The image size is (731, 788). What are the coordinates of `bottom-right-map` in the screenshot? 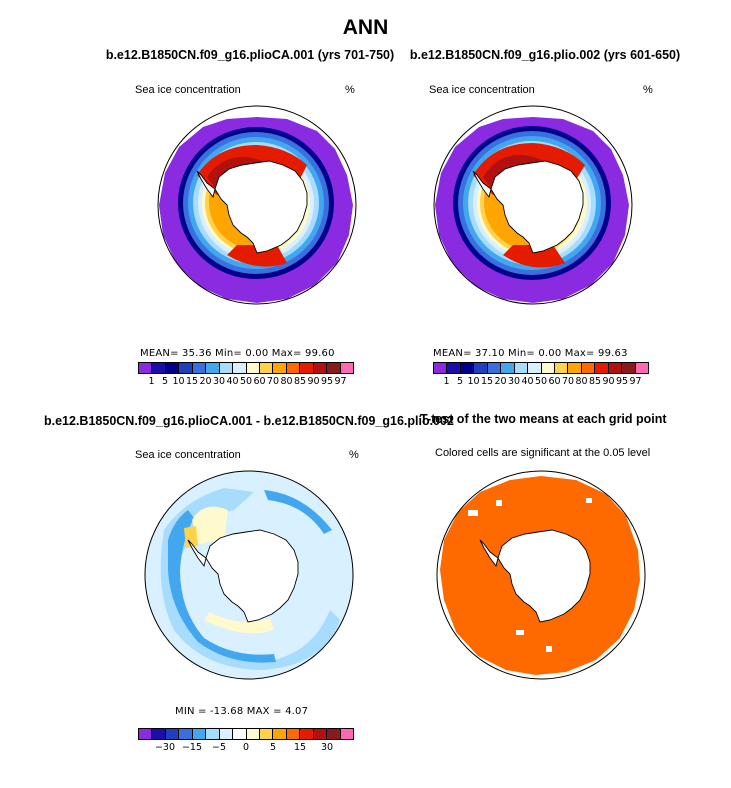 It's located at (541, 575).